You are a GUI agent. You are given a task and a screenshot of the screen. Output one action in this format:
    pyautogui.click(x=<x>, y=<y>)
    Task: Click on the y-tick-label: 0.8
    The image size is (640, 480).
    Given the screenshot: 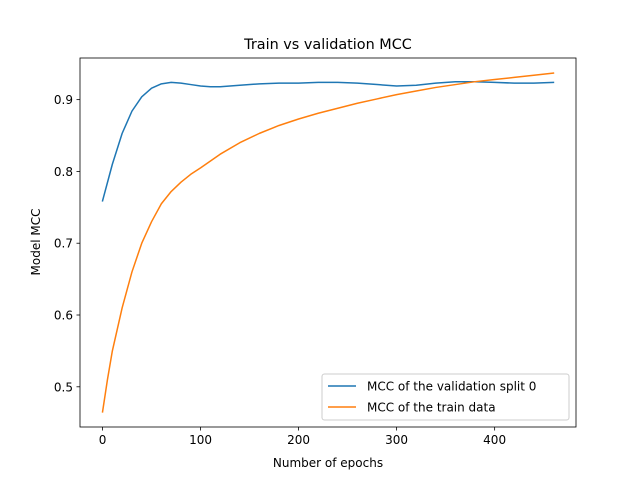 What is the action you would take?
    pyautogui.click(x=63, y=172)
    